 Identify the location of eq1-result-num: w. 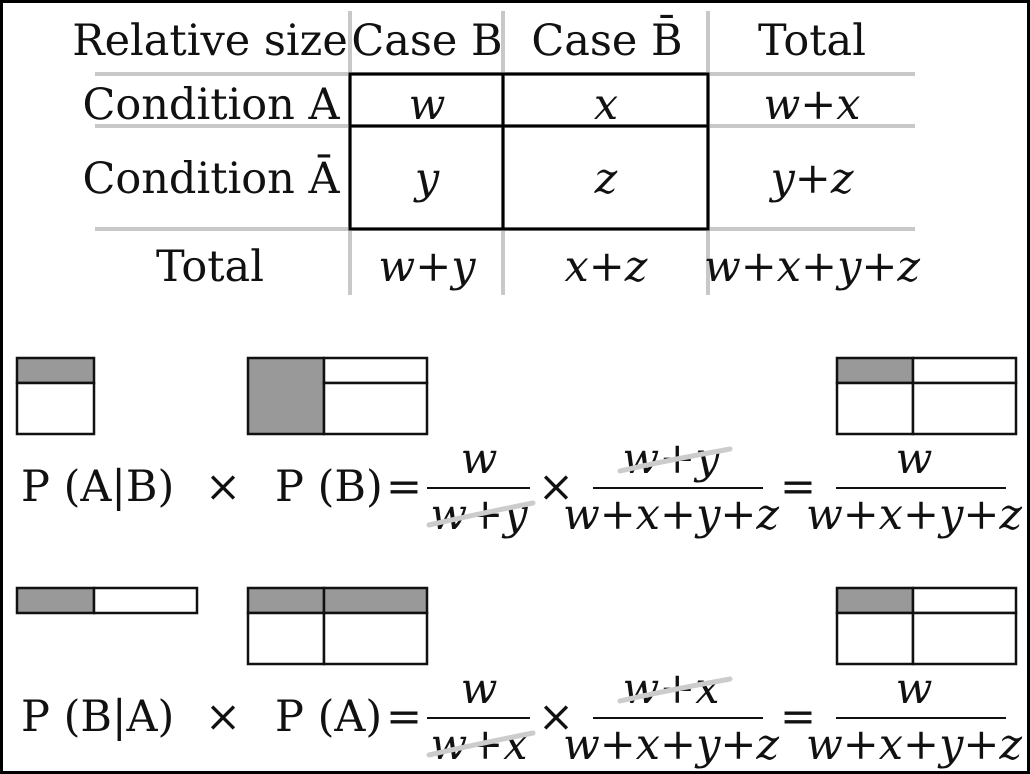
(914, 459).